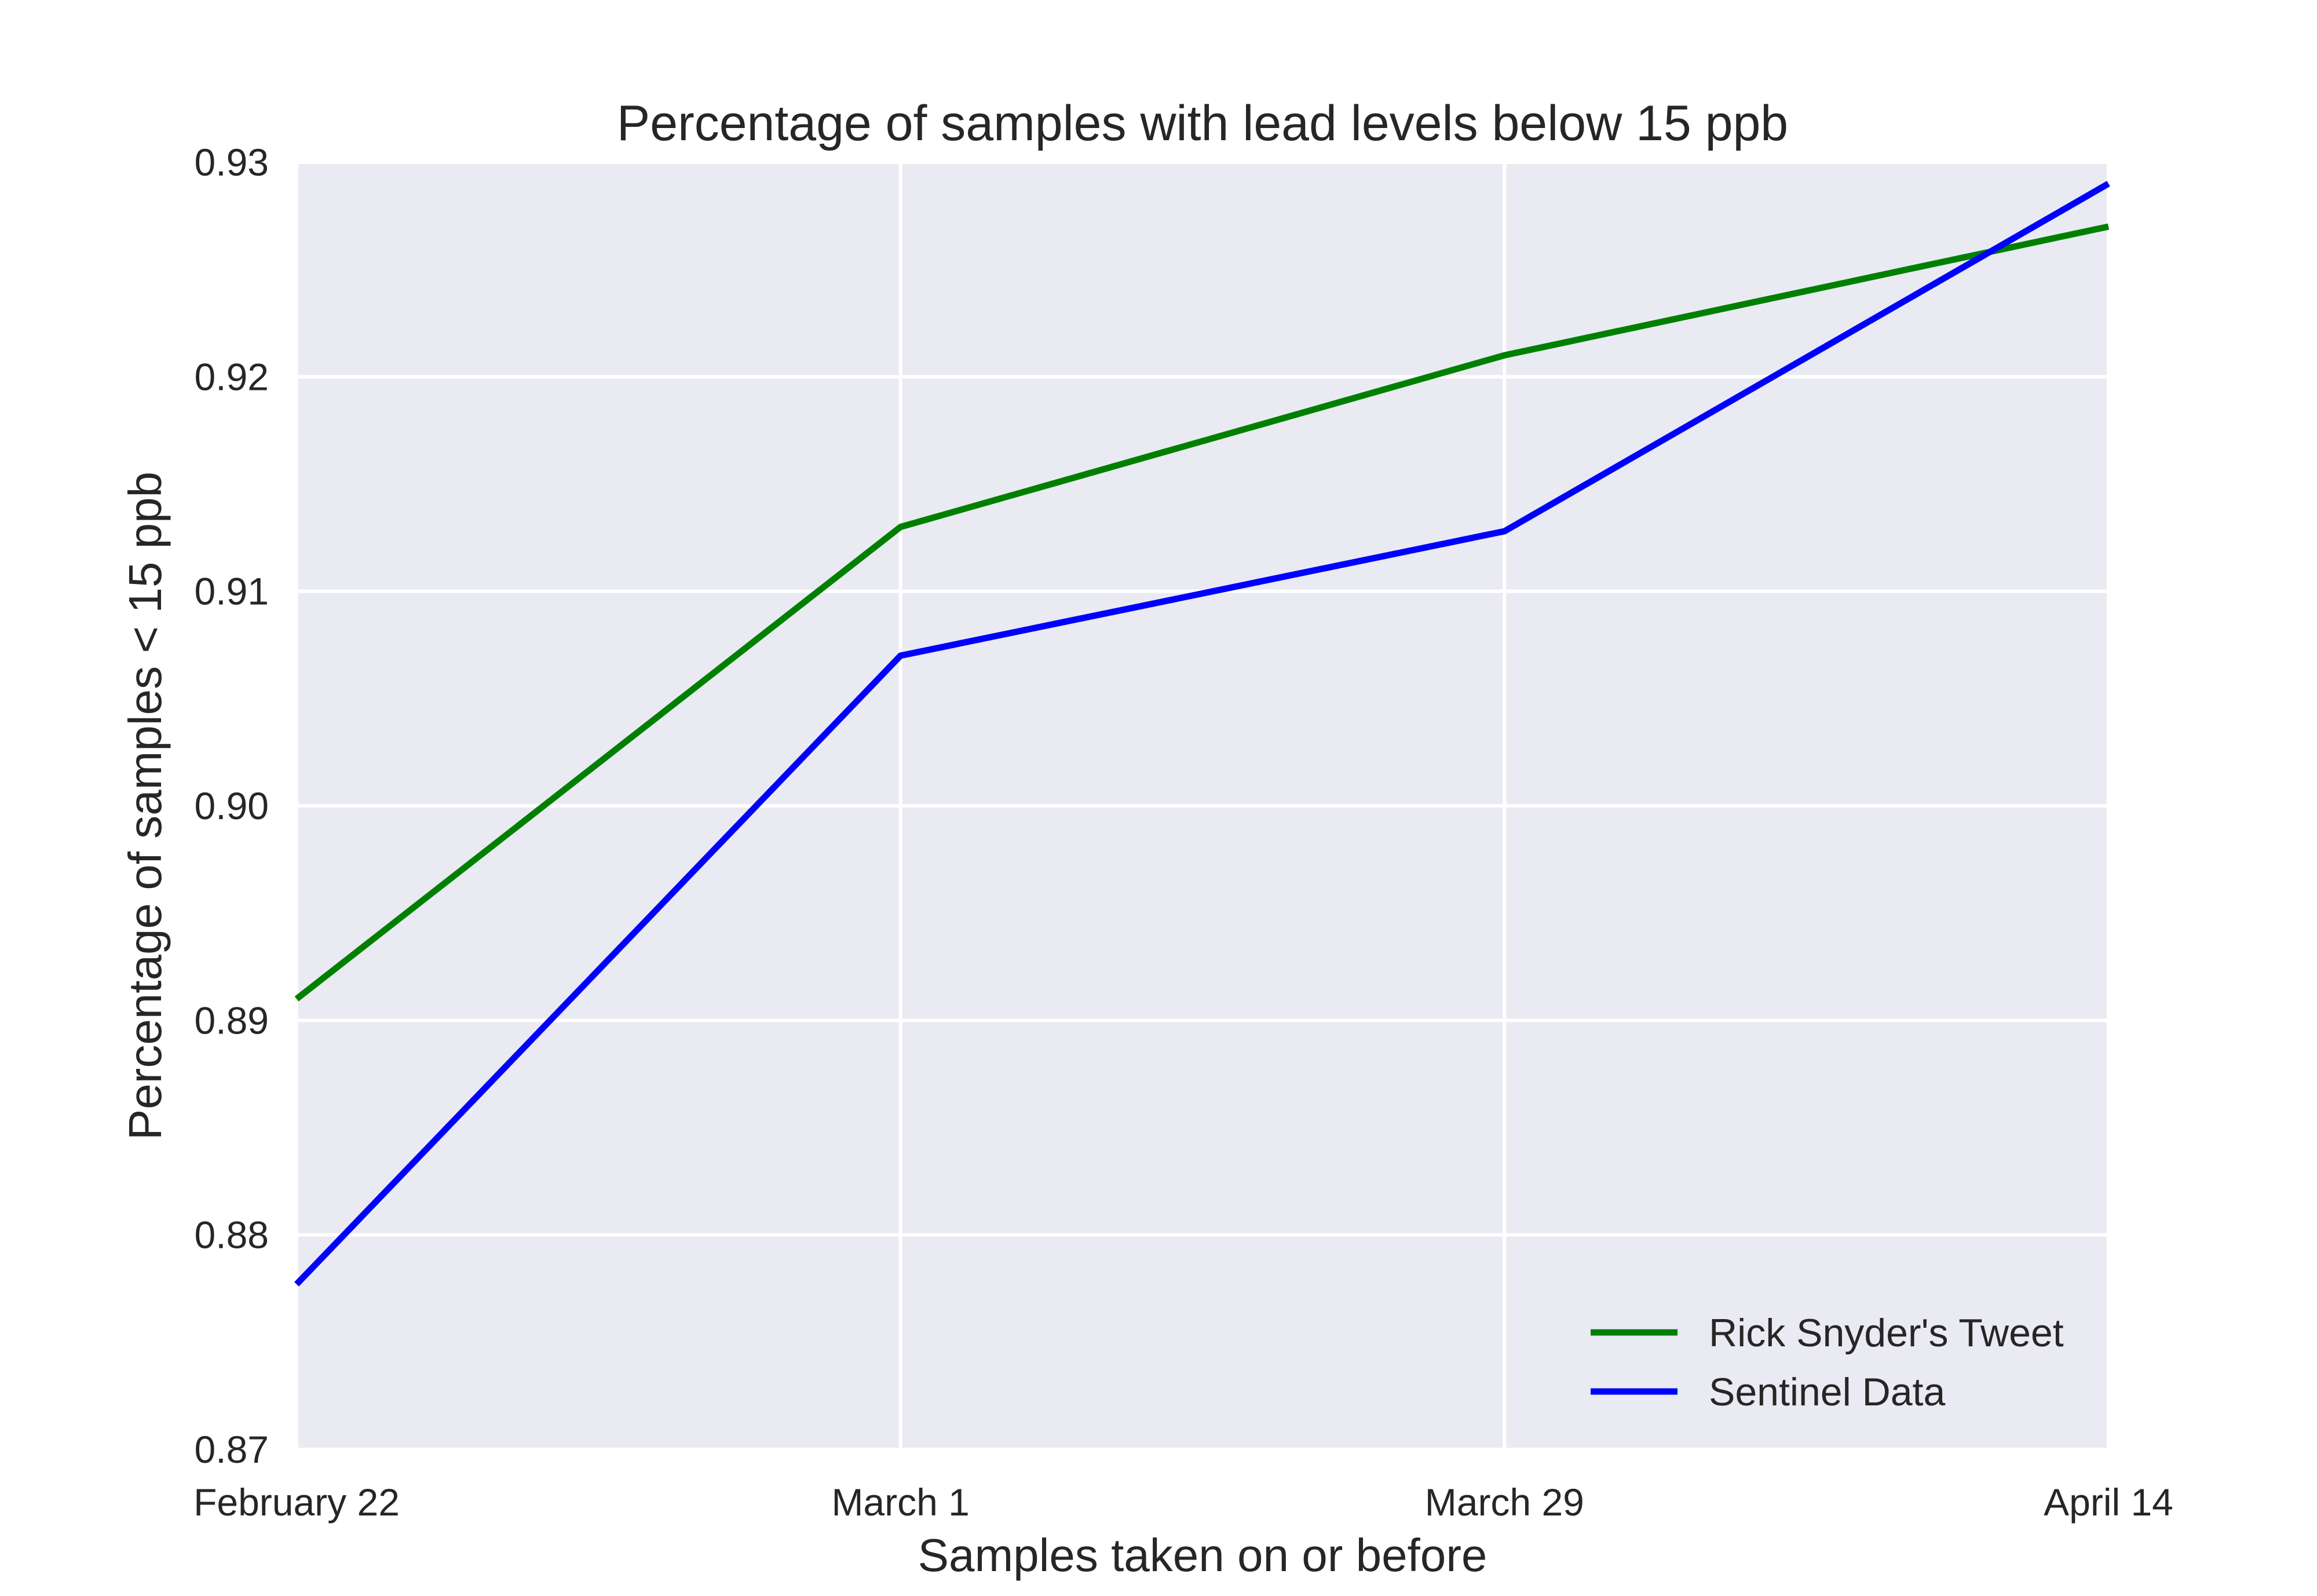 Image resolution: width=2317 pixels, height=1596 pixels. I want to click on x-tick-label: February 22, so click(296, 1503).